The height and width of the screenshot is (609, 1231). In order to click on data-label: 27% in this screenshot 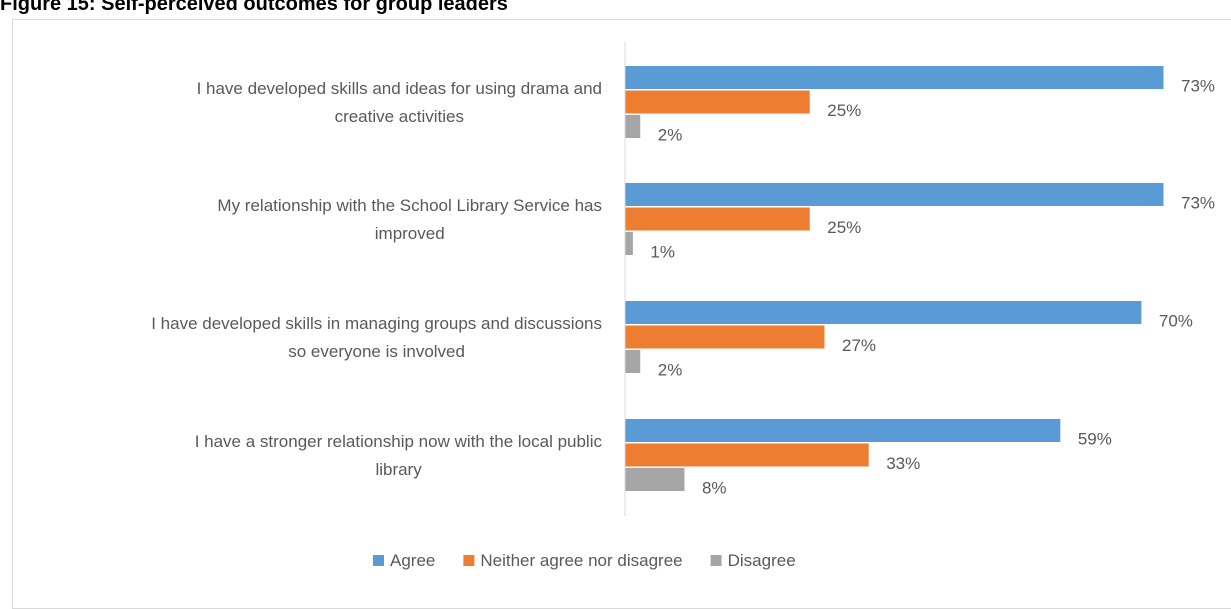, I will do `click(859, 345)`.